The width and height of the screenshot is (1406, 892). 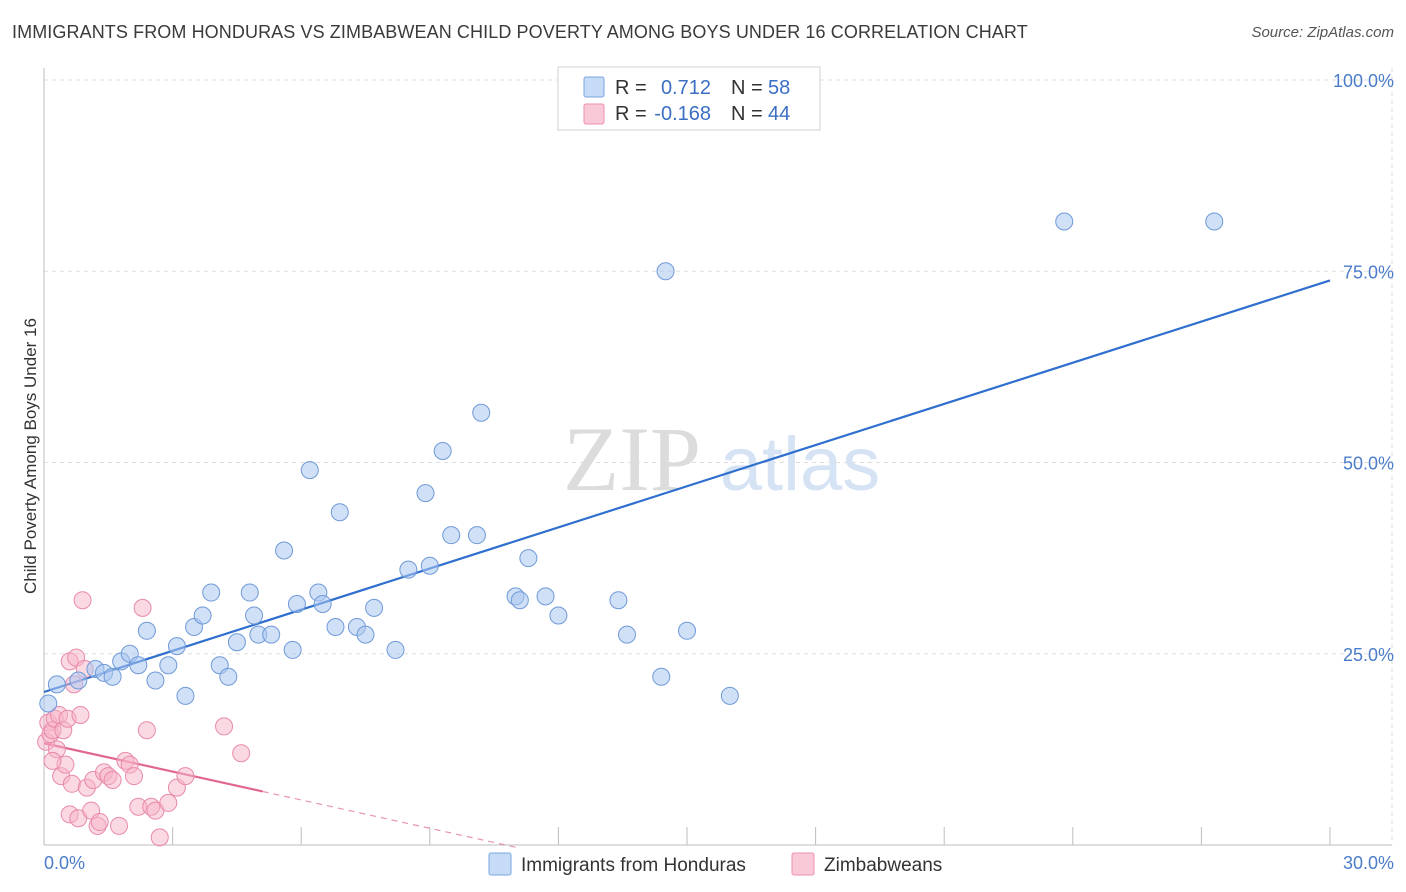 I want to click on legend-swatch-zimbabweans, so click(x=594, y=114).